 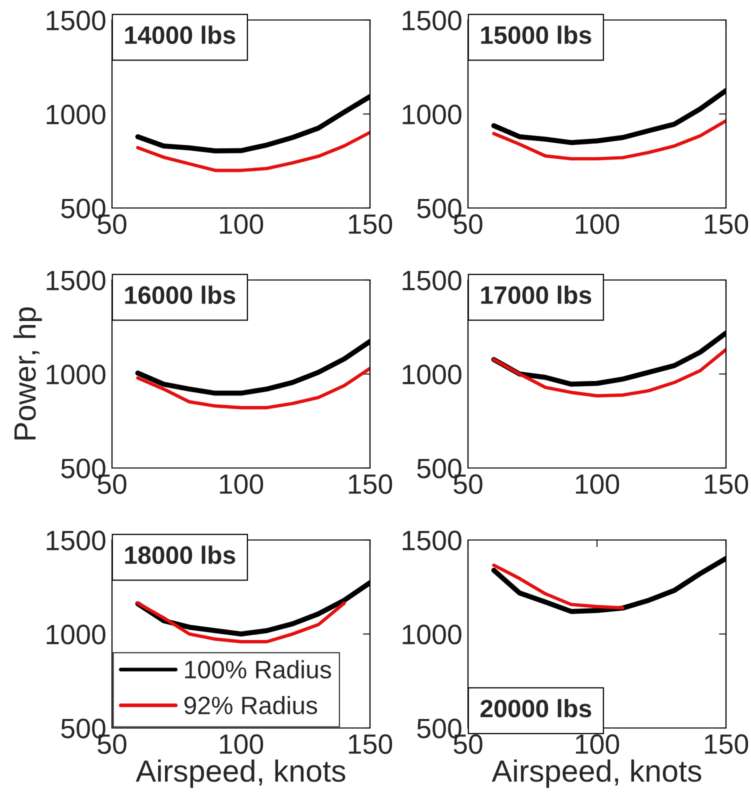 What do you see at coordinates (258, 669) in the screenshot?
I see `legend-label: 100% Radius` at bounding box center [258, 669].